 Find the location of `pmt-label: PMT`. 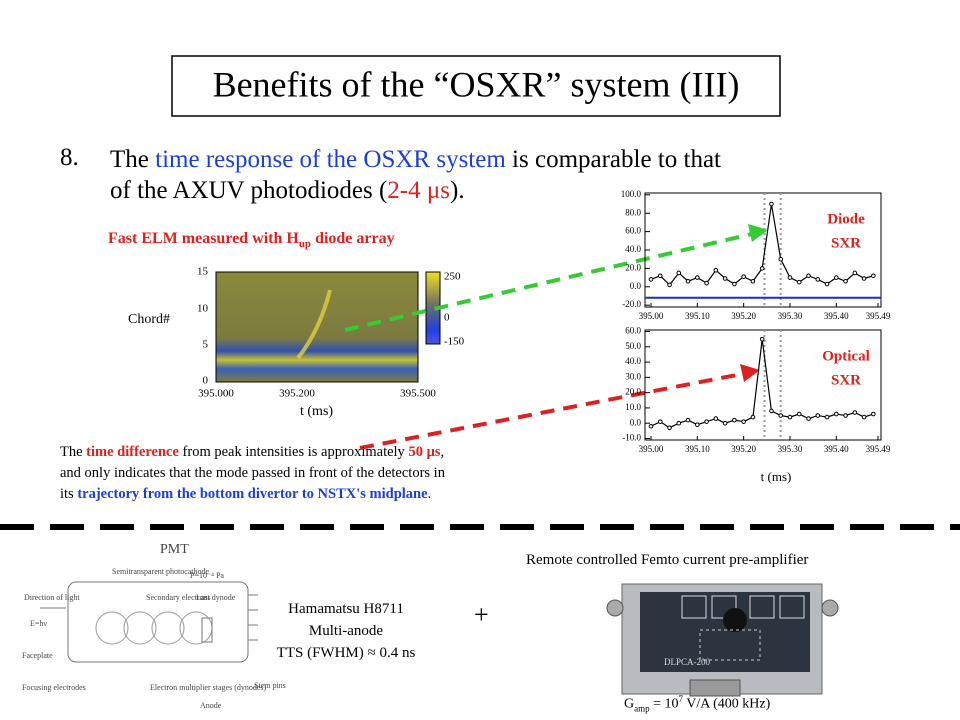

pmt-label: PMT is located at coordinates (174, 549).